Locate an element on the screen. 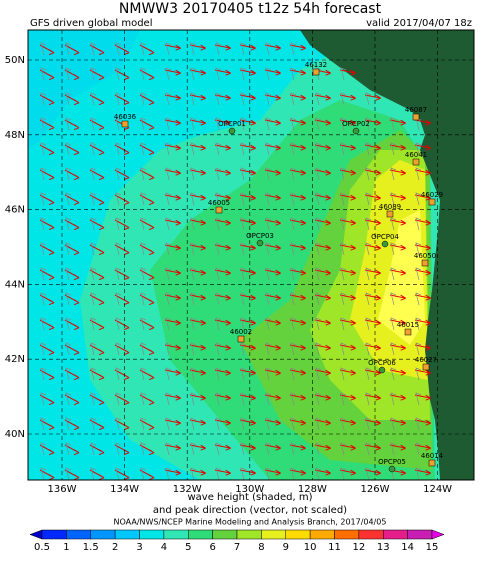 The width and height of the screenshot is (500, 572). station-label: 46029 is located at coordinates (432, 195).